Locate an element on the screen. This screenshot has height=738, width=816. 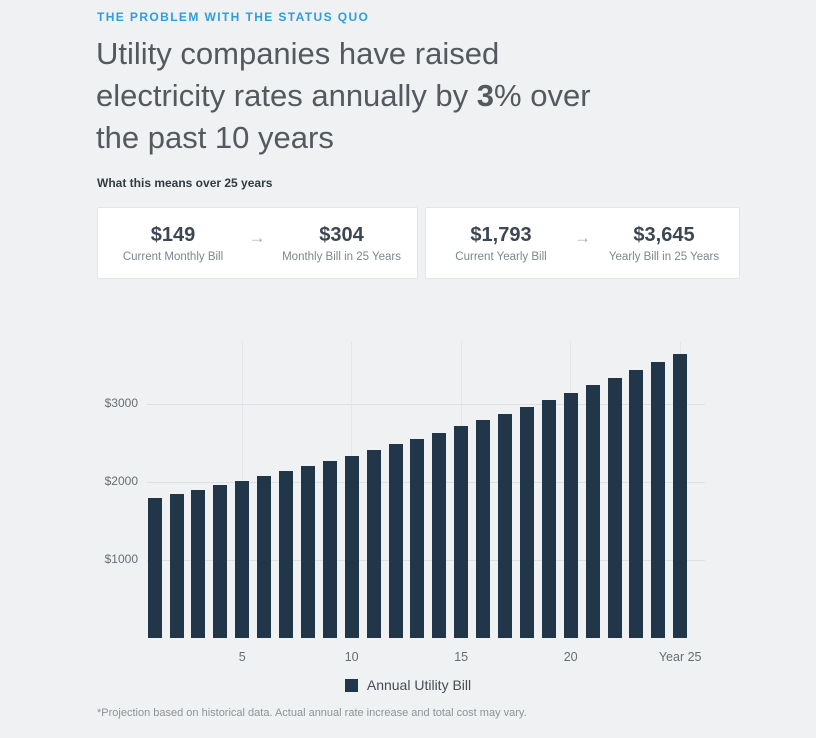
page-title-line-3: the past 10 years is located at coordinates (215, 137).